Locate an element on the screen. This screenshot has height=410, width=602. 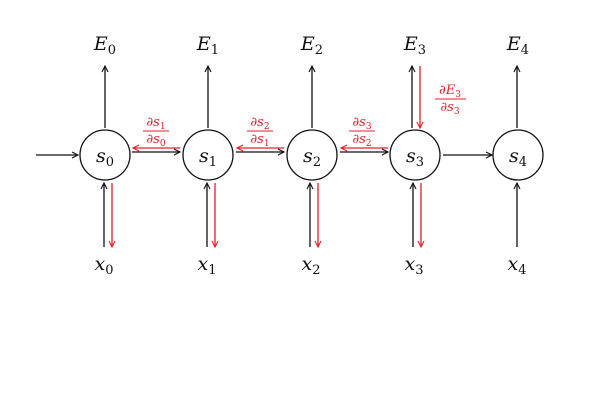
state-node-s2: s2 is located at coordinates (312, 155).